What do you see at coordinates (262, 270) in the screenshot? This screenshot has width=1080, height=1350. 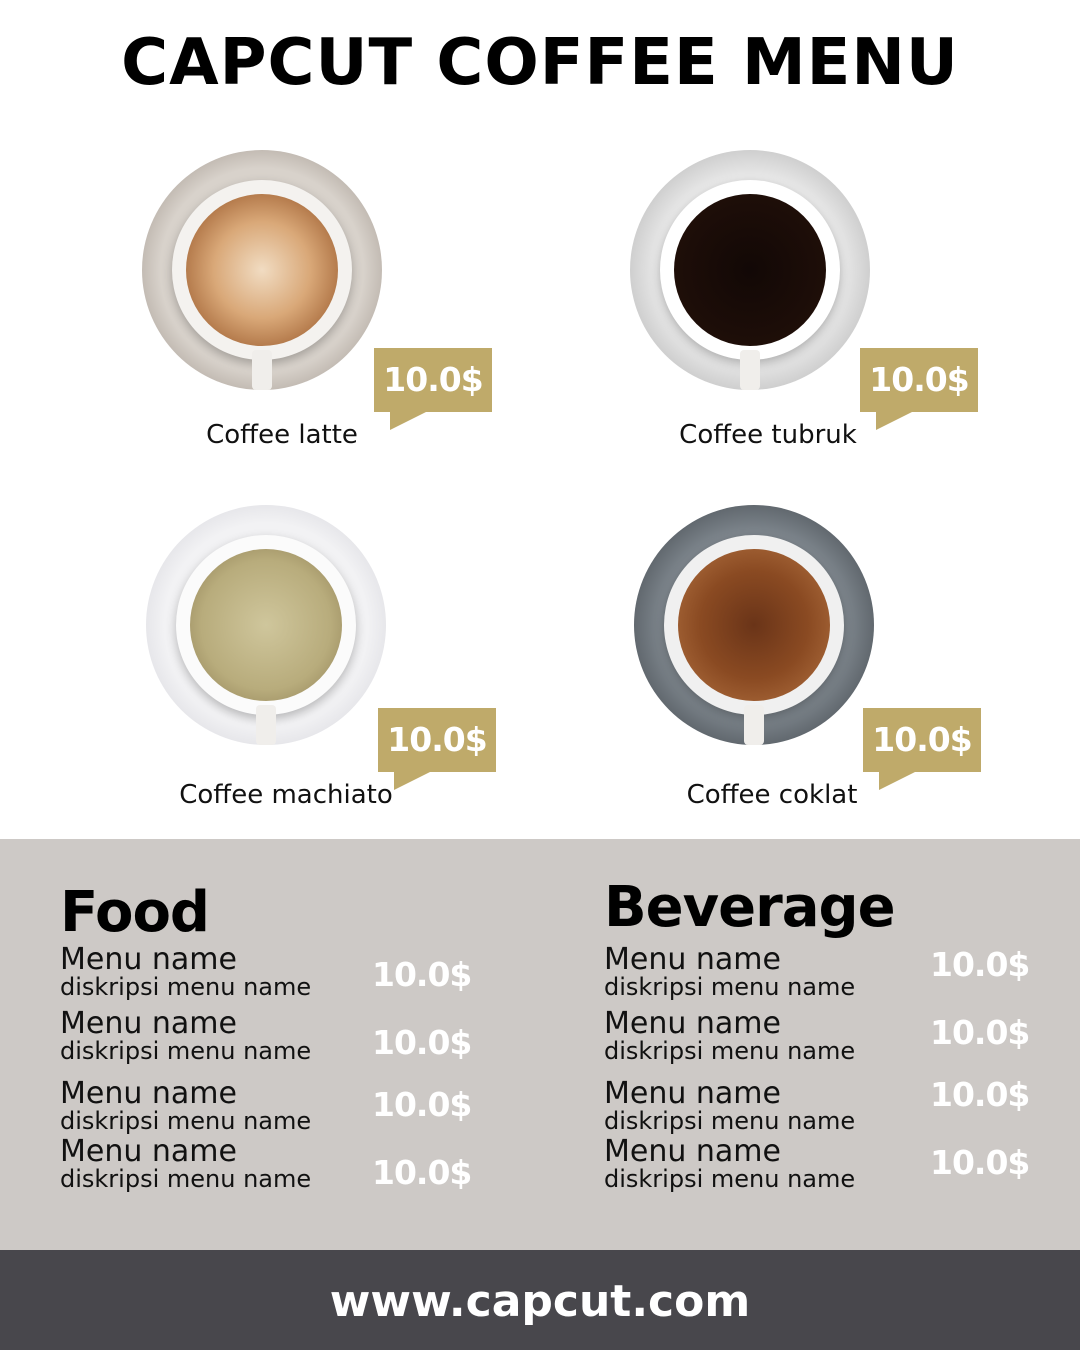 I see `coffee-latte-image` at bounding box center [262, 270].